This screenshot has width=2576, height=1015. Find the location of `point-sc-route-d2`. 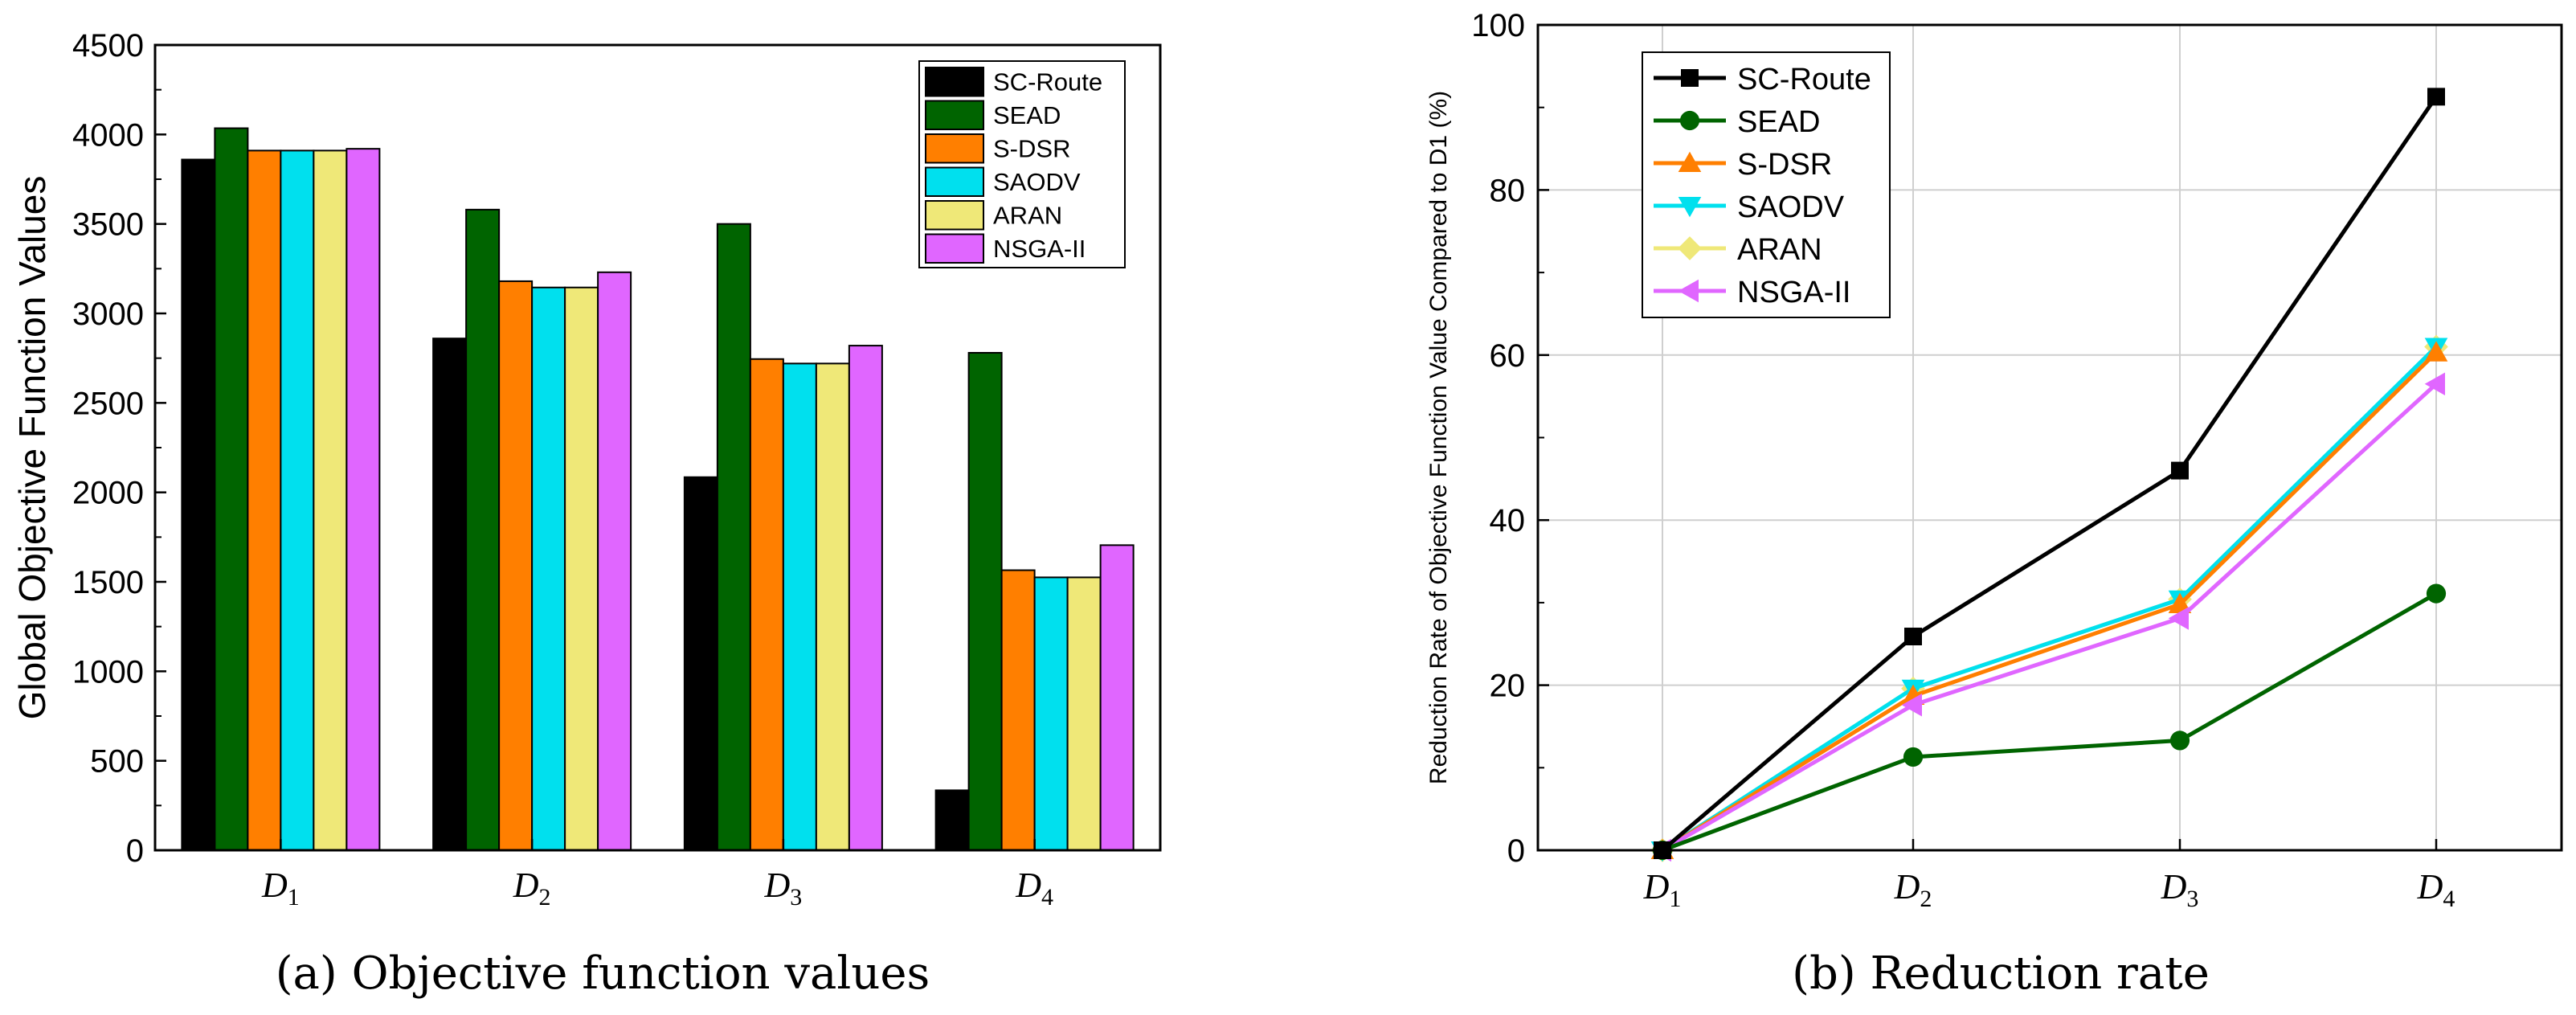

point-sc-route-d2 is located at coordinates (1913, 637).